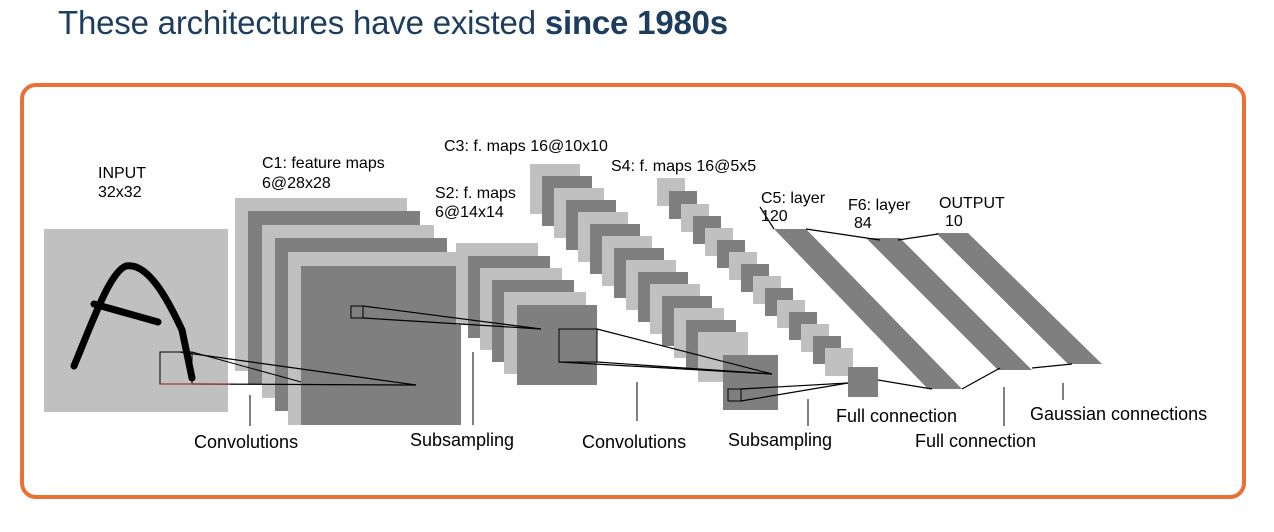 This screenshot has width=1274, height=532. What do you see at coordinates (122, 173) in the screenshot?
I see `input-label: INPUT` at bounding box center [122, 173].